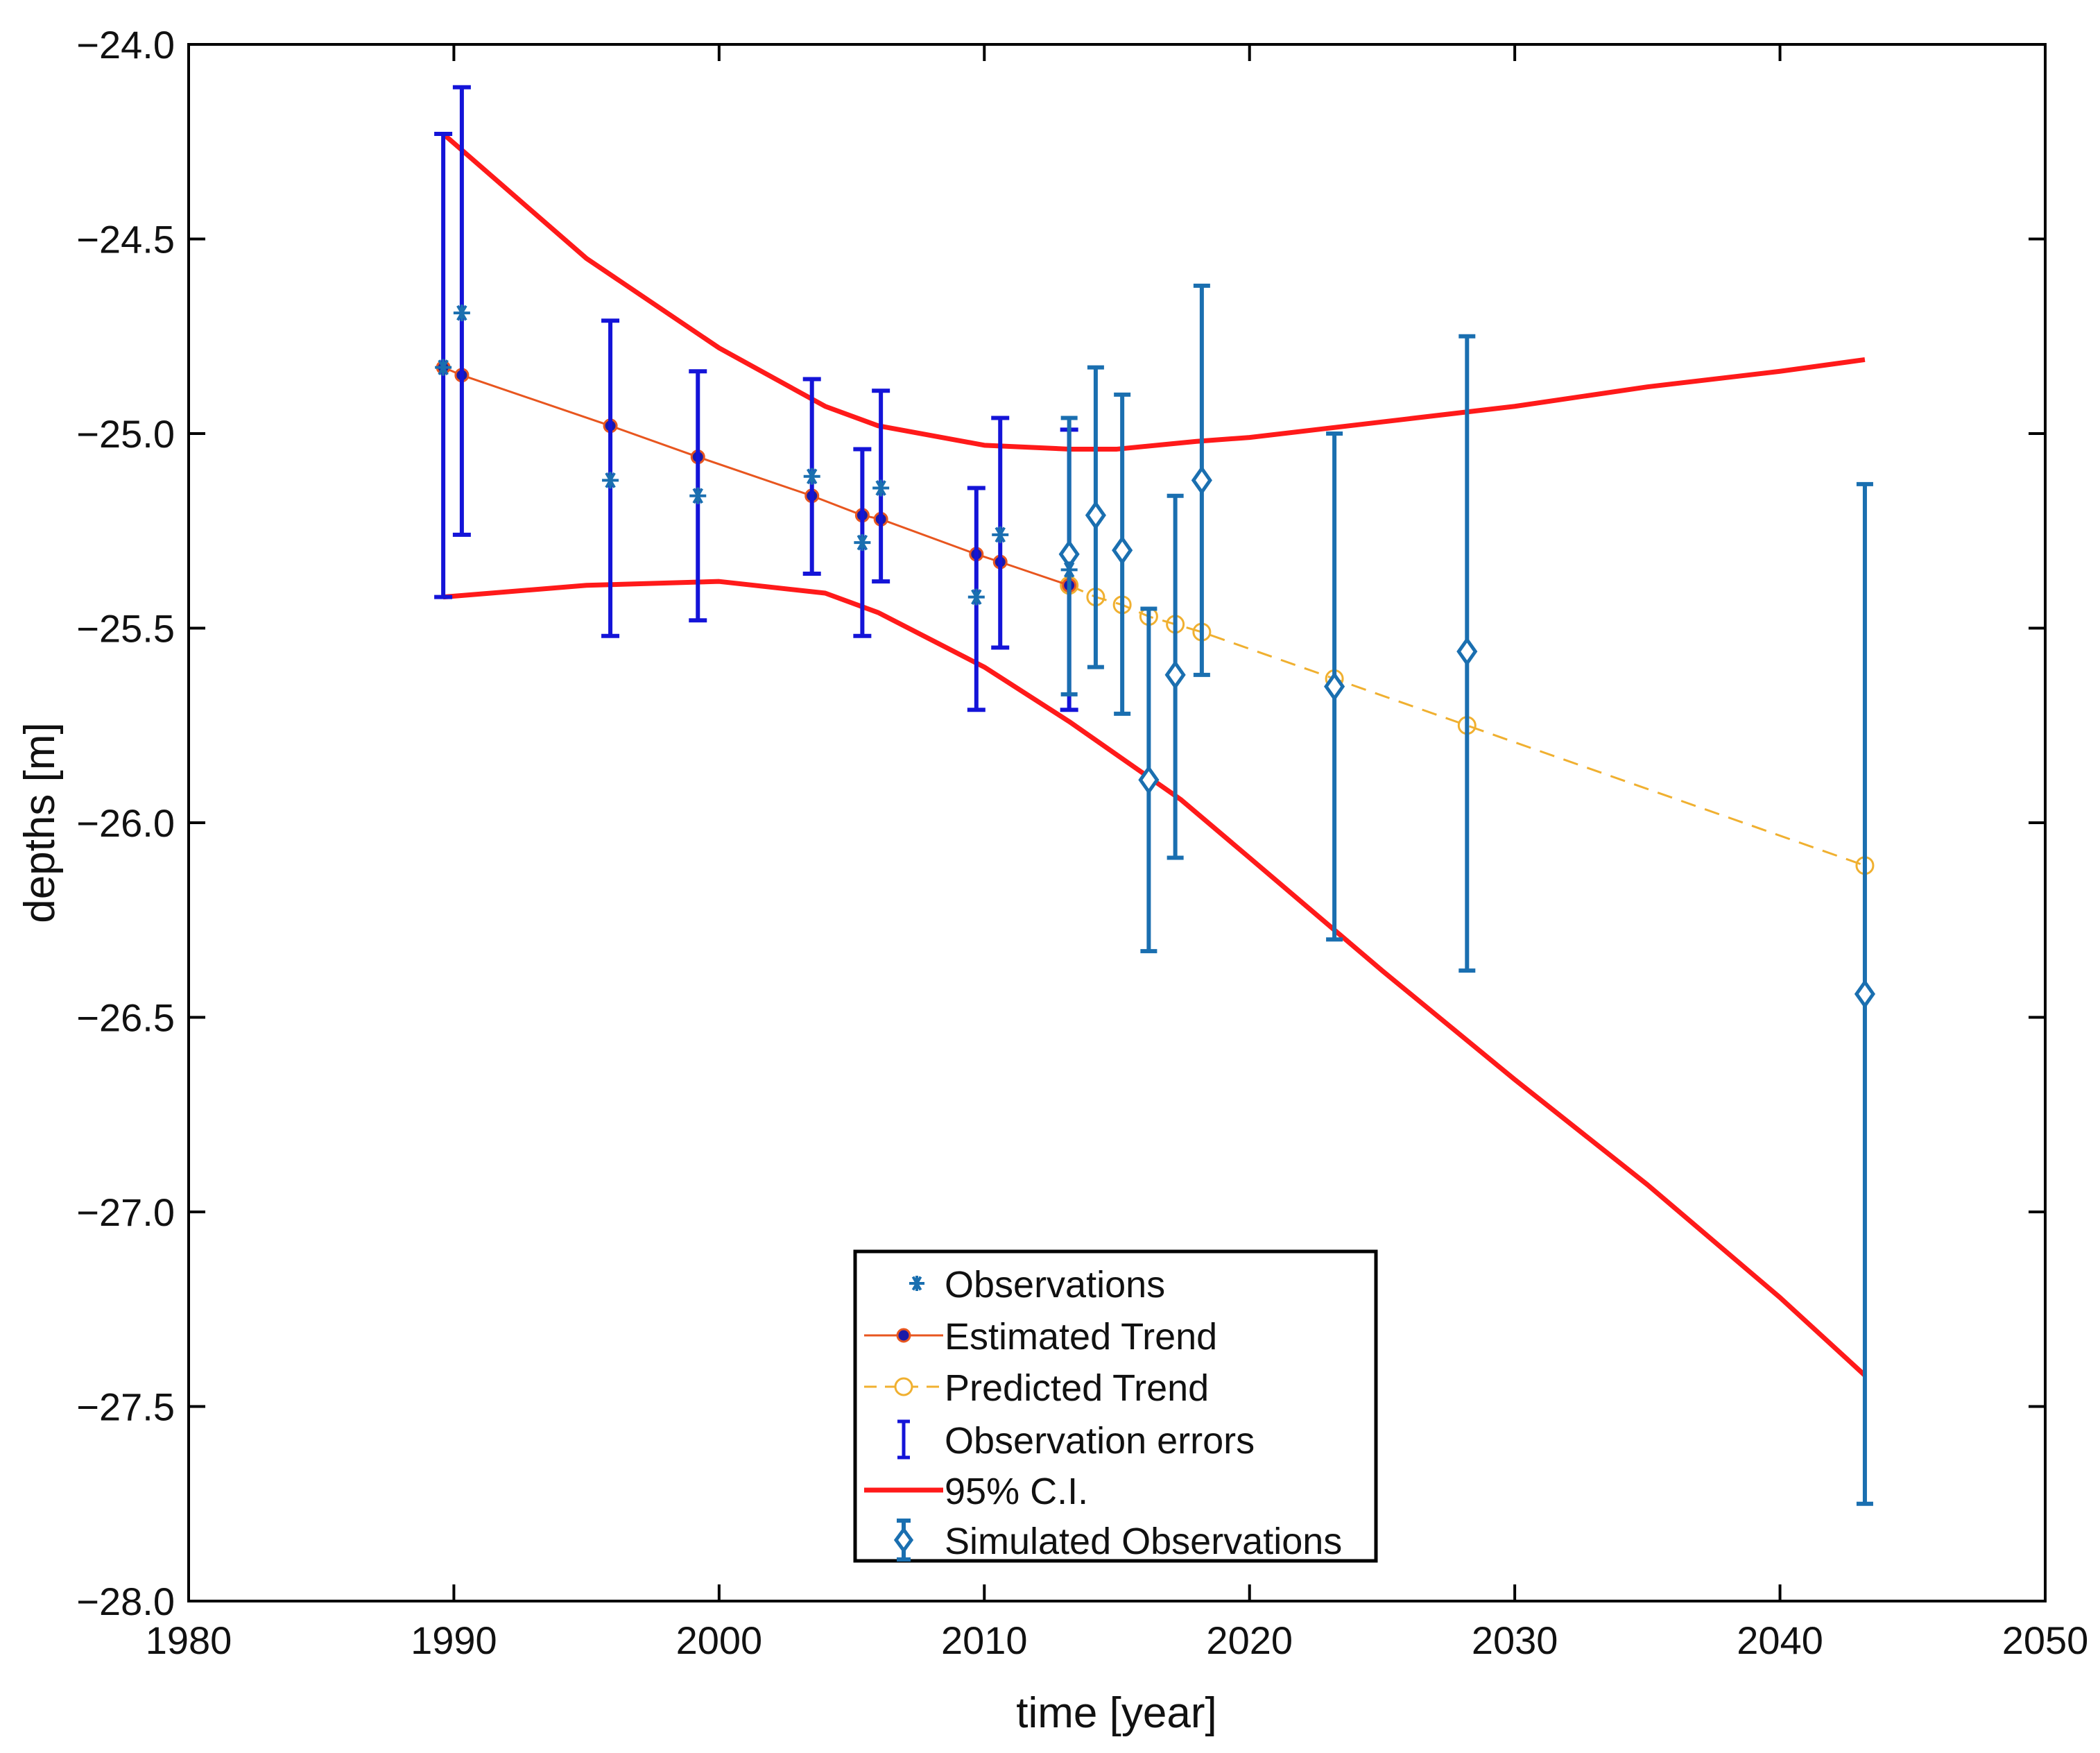 The image size is (2100, 1753). I want to click on legend-entry-obs_errors: Observation errors, so click(1076, 1440).